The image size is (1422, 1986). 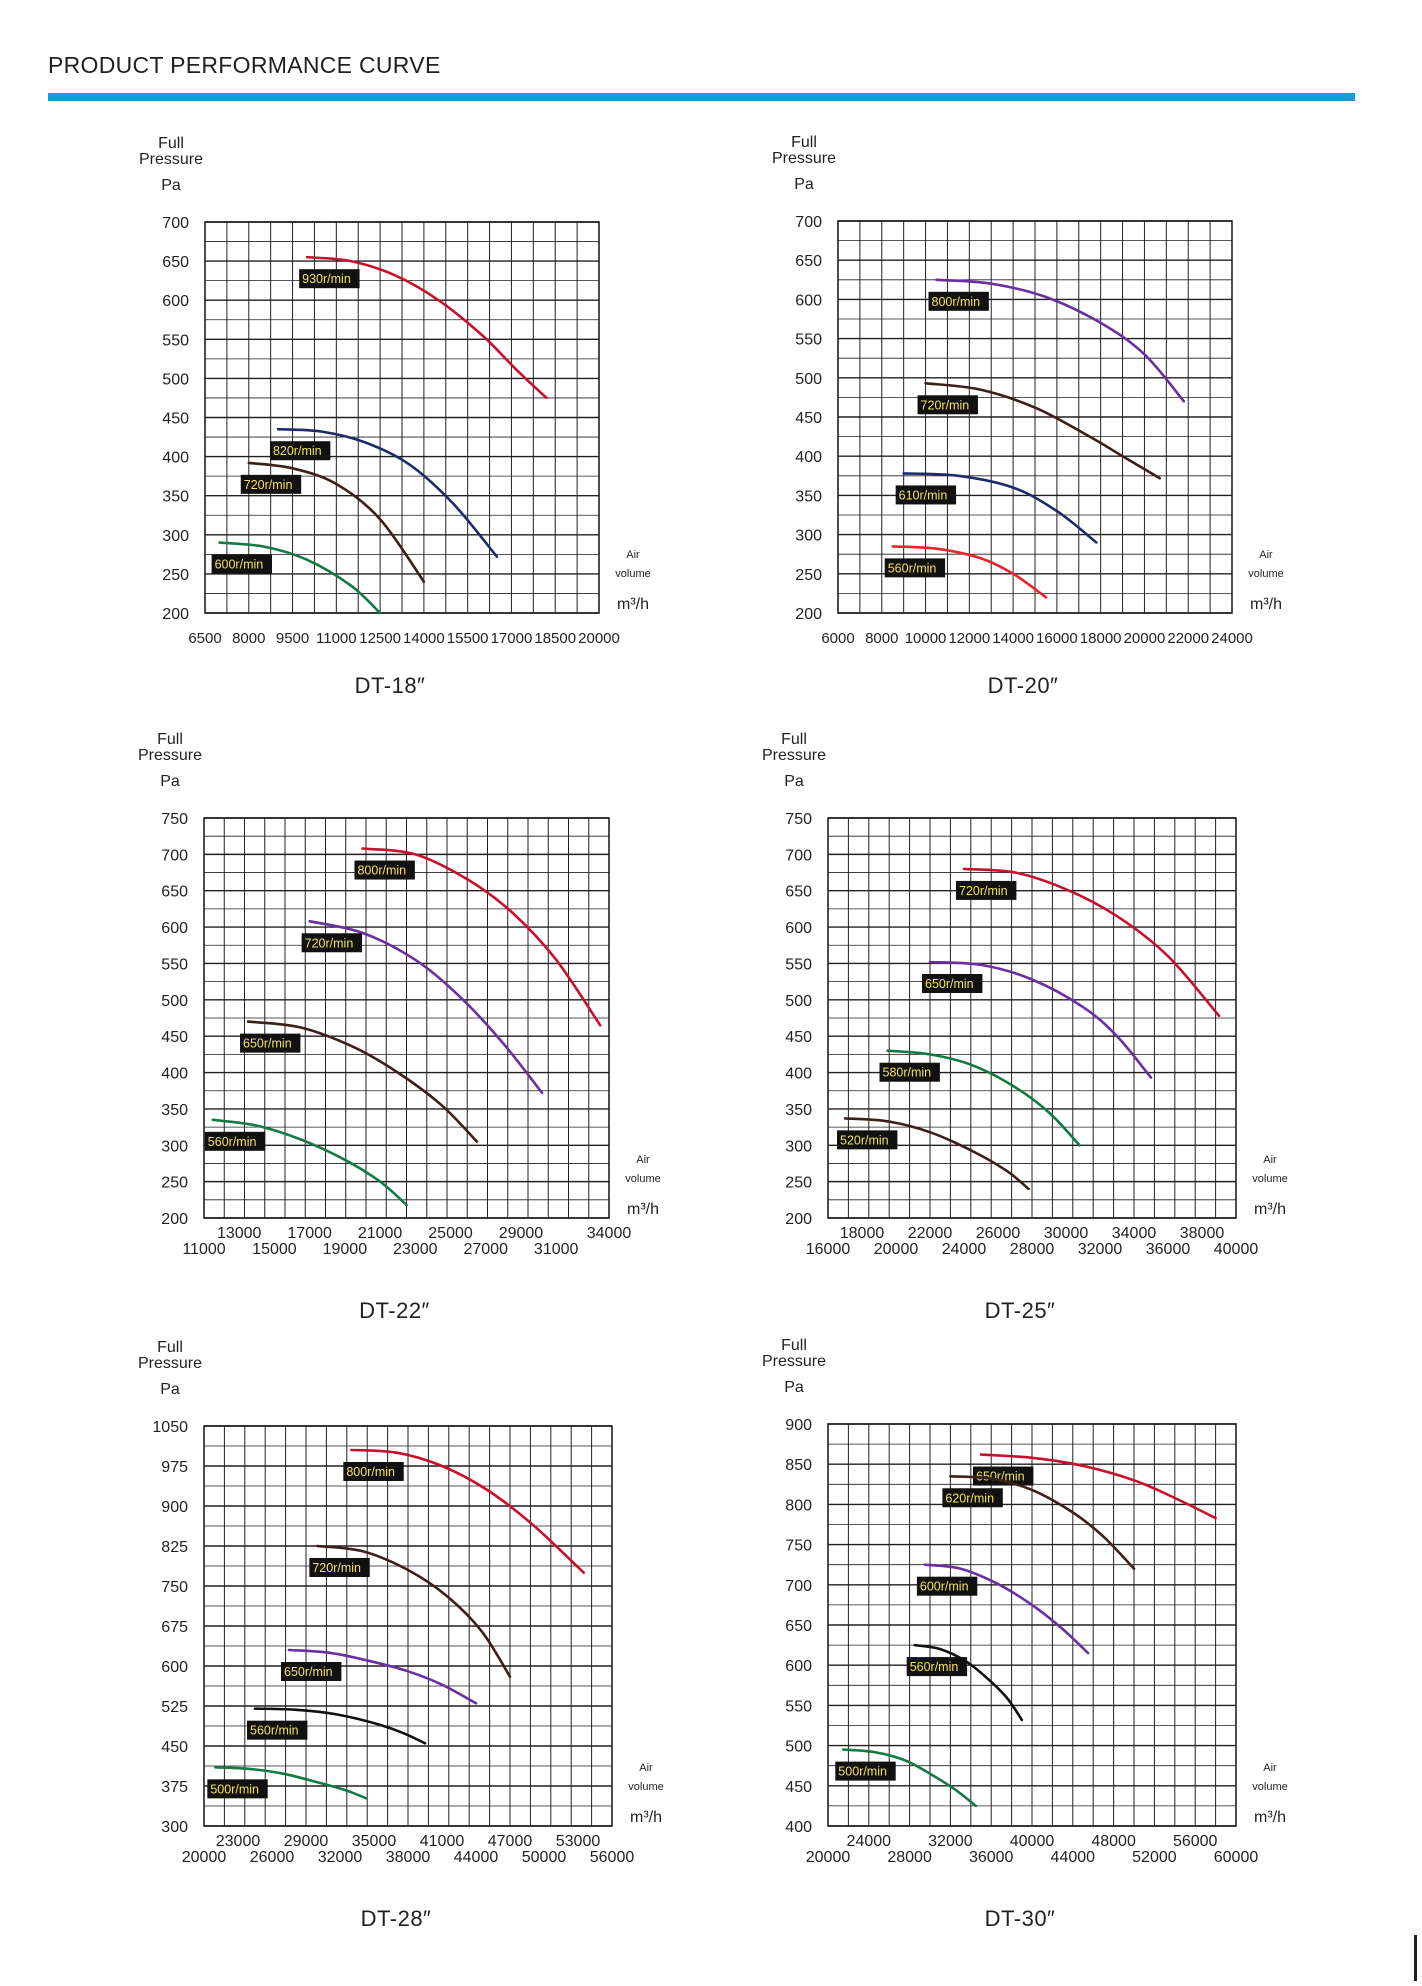 What do you see at coordinates (1202, 1233) in the screenshot?
I see `x-tick-label: 38000` at bounding box center [1202, 1233].